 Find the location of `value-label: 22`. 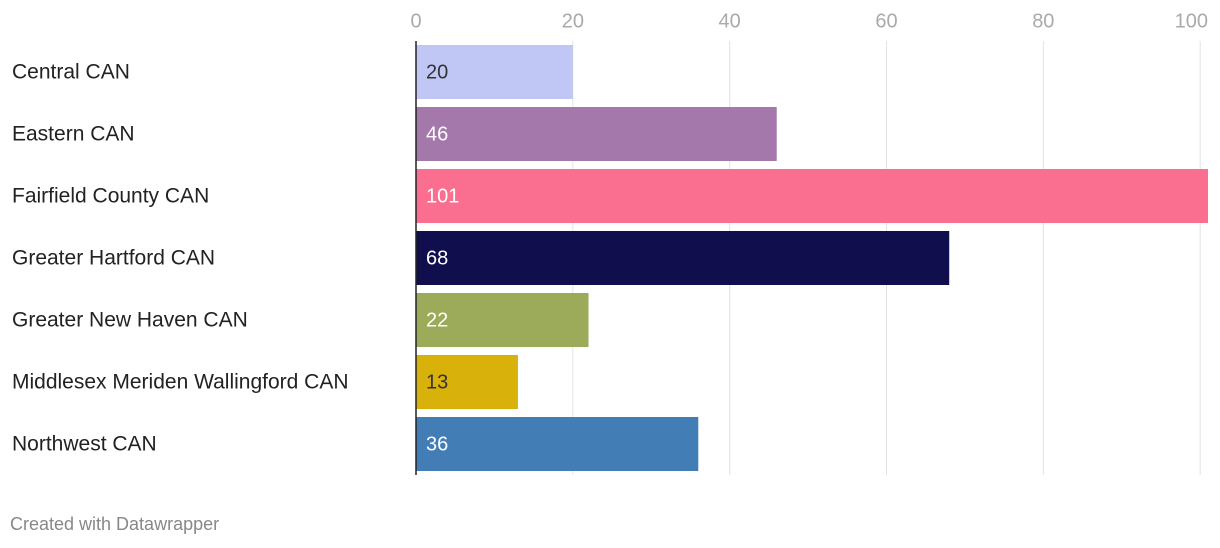

value-label: 22 is located at coordinates (437, 320).